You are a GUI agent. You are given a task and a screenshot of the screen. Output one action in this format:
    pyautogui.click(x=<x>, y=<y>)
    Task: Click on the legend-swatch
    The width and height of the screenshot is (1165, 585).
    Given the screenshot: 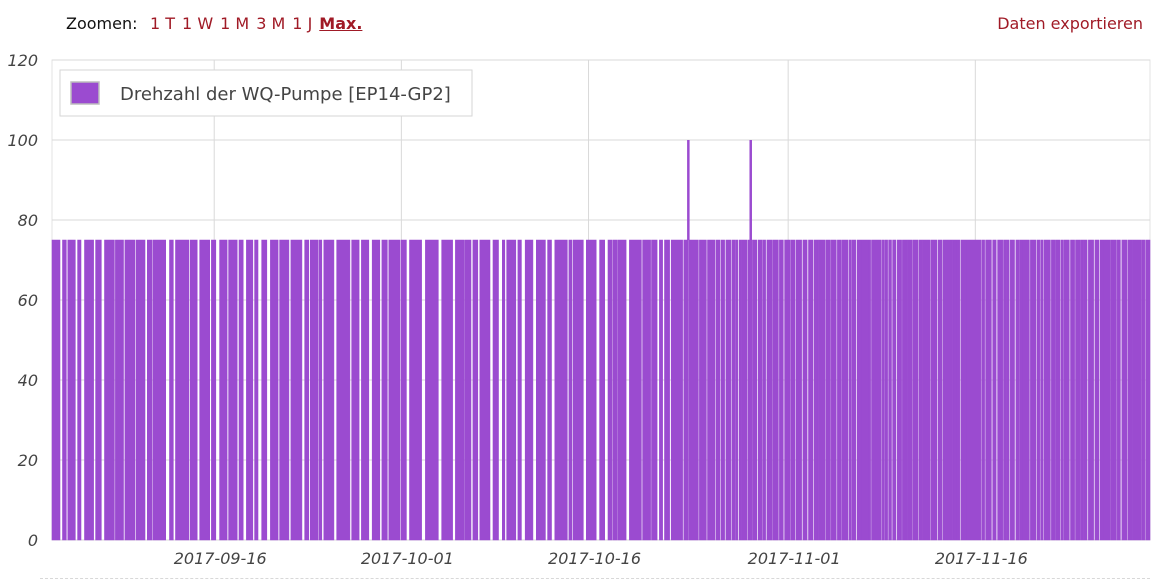 What is the action you would take?
    pyautogui.click(x=85, y=93)
    